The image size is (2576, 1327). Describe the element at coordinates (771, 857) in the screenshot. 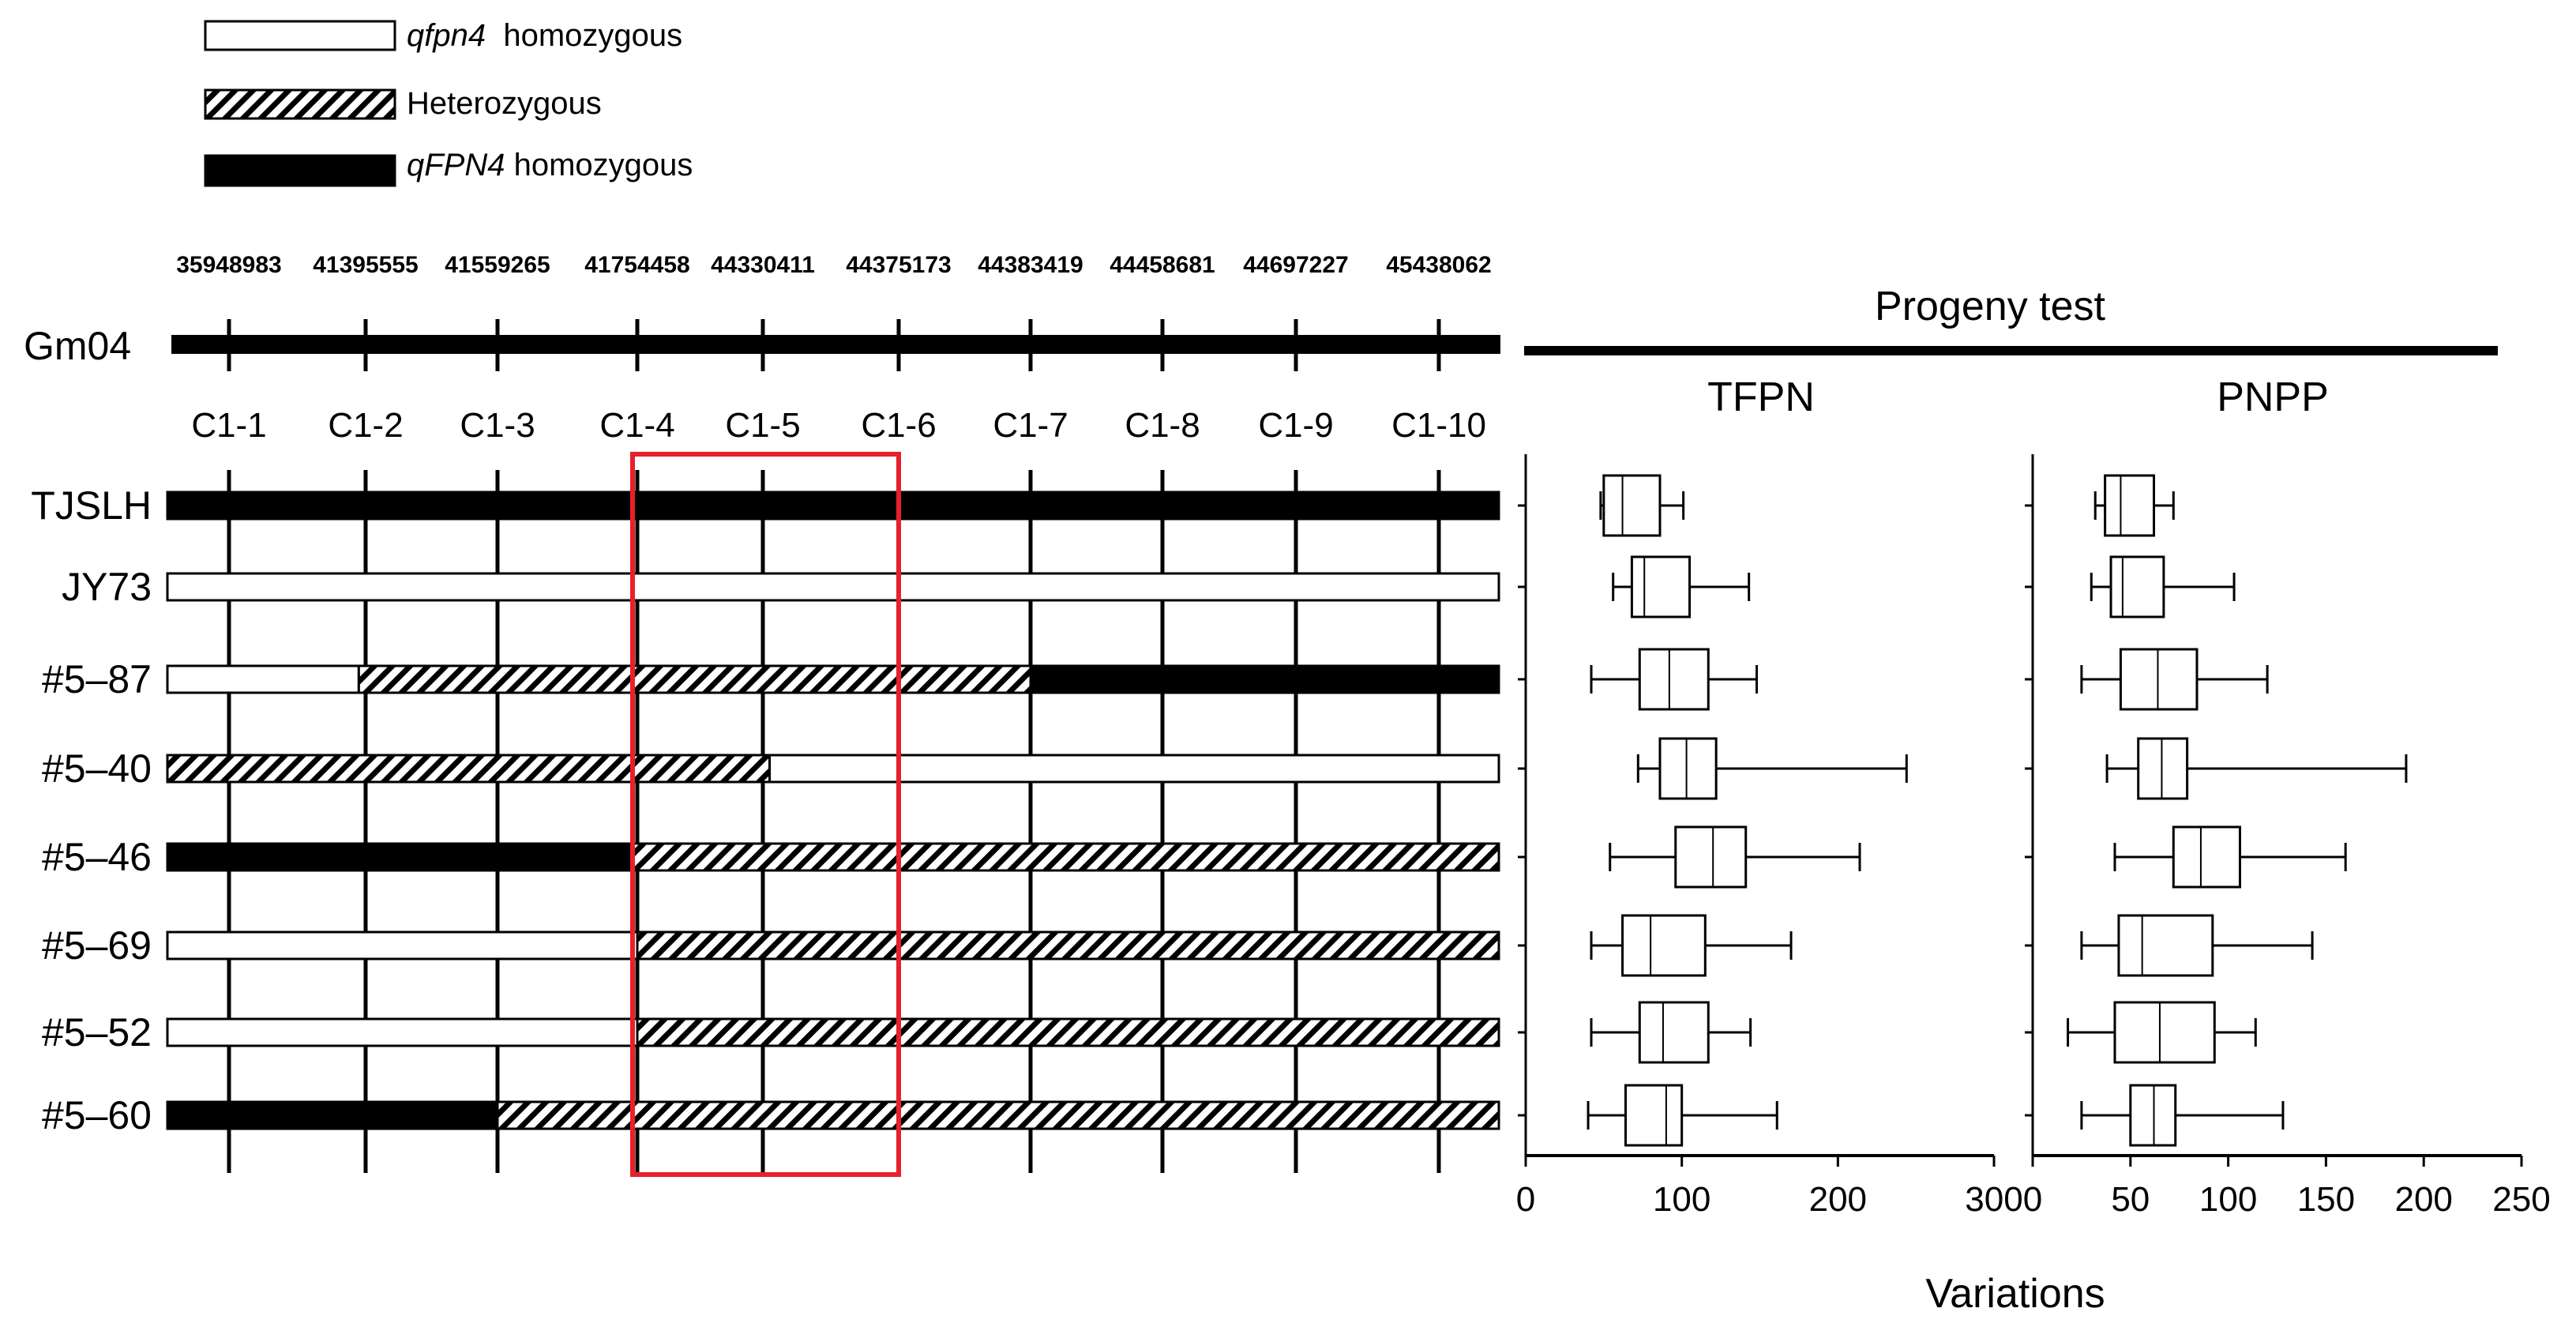

I see `genotype-row: #5–46` at that location.